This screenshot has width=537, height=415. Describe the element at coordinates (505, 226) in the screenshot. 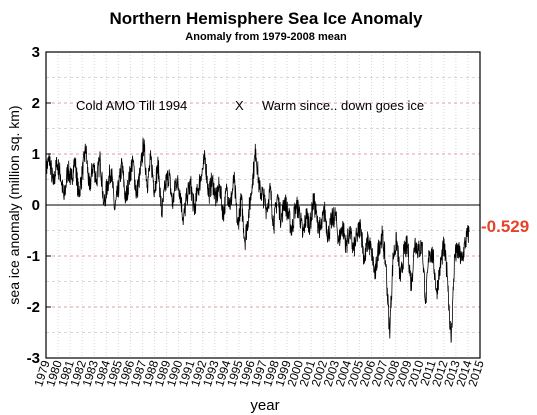

I see `latest-value-label: -0.529` at that location.